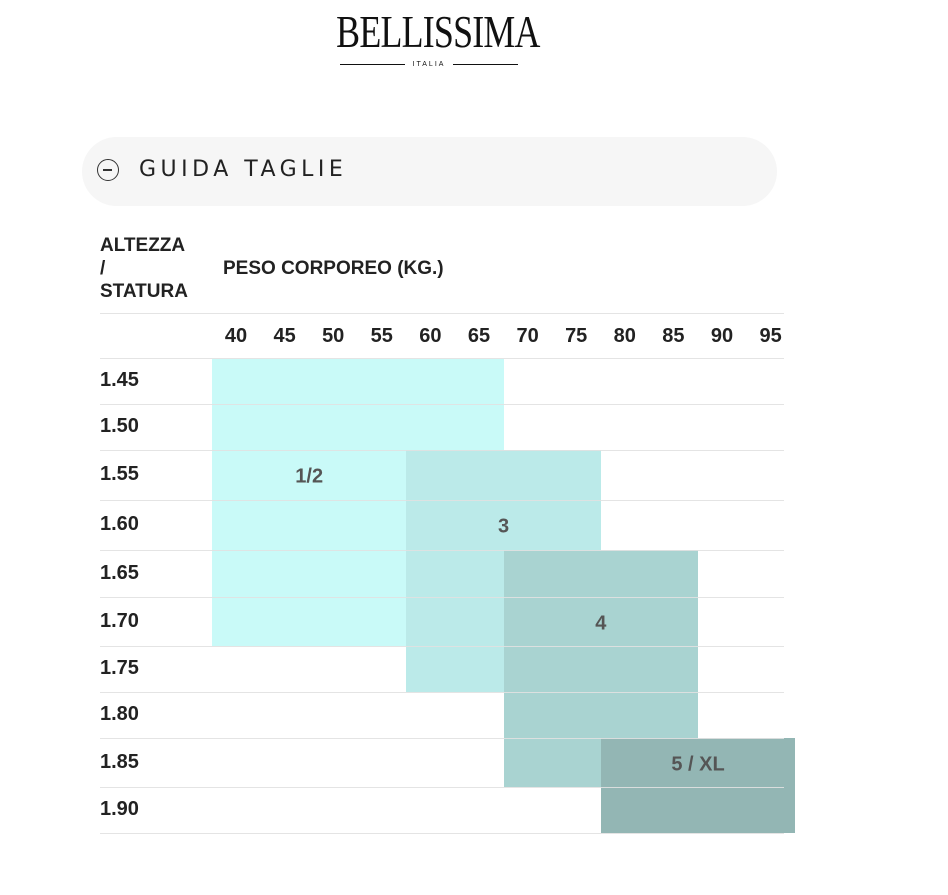 The height and width of the screenshot is (895, 948). I want to click on weight-label: 55, so click(381, 336).